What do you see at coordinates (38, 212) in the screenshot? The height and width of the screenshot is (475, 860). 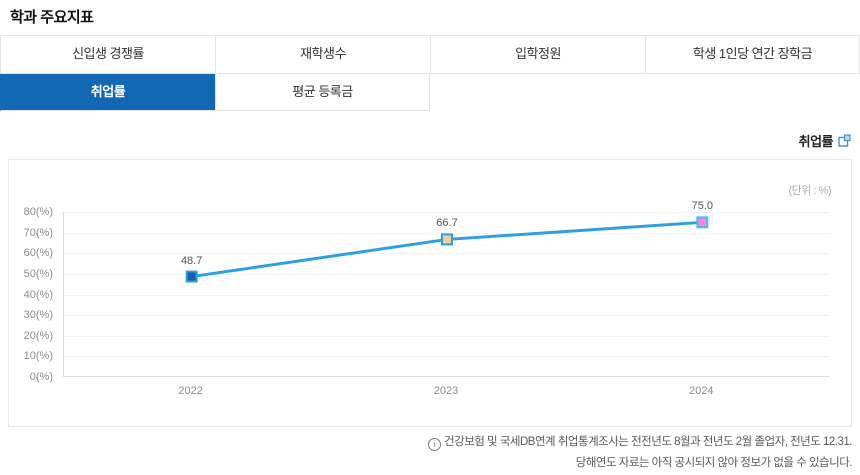 I see `y-axis-tick: 80(%)` at bounding box center [38, 212].